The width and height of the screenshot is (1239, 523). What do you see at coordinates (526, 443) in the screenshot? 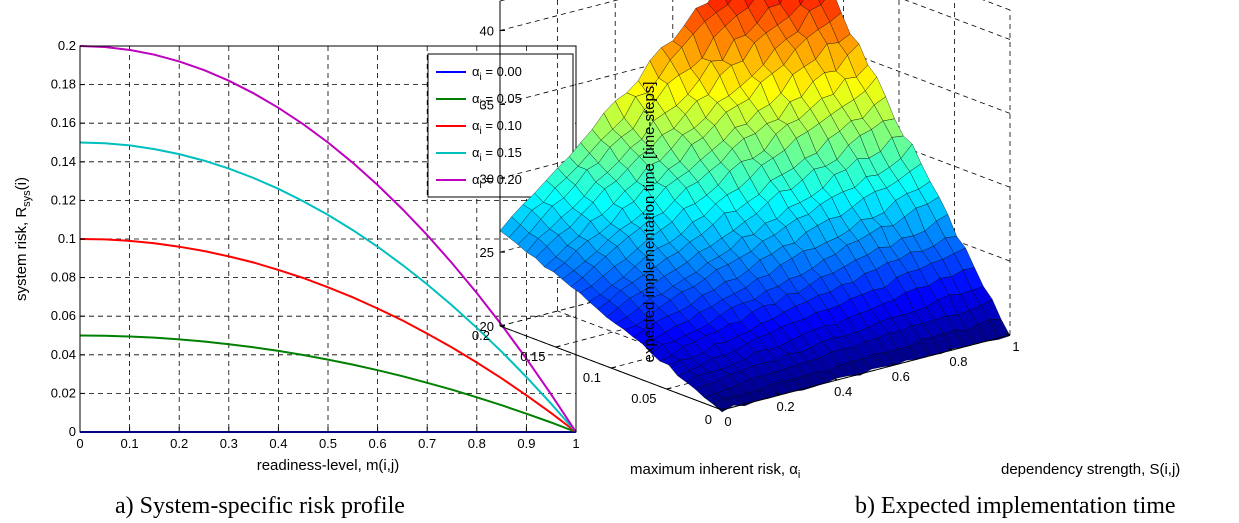
I see `x-tick-label: 0.9` at bounding box center [526, 443].